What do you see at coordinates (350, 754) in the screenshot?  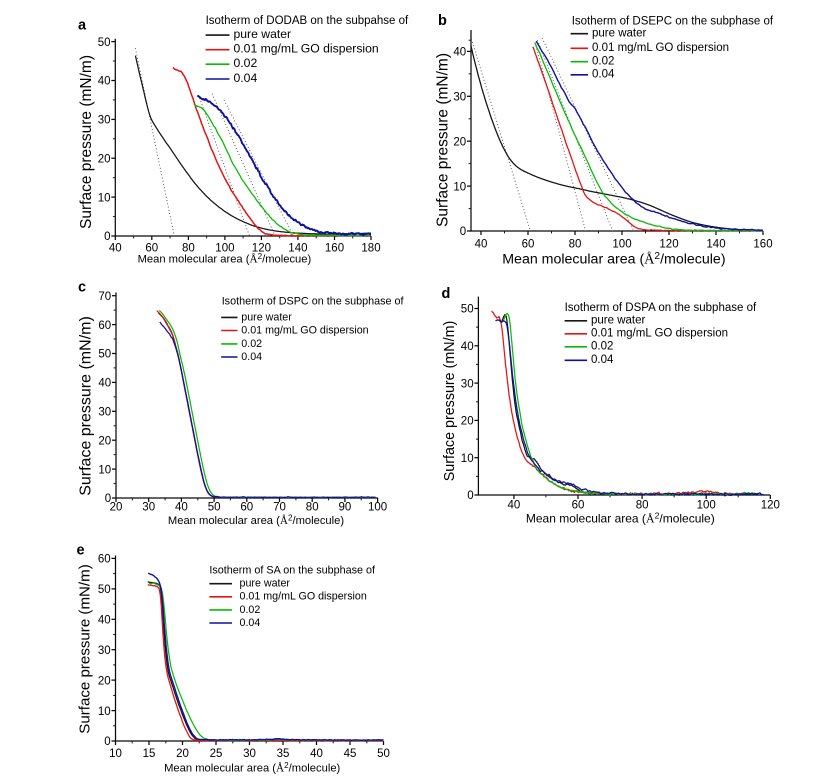 I see `svg-text: 45` at bounding box center [350, 754].